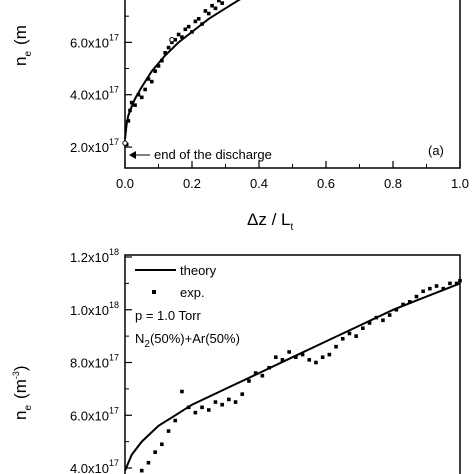 The height and width of the screenshot is (474, 474). What do you see at coordinates (393, 183) in the screenshot?
I see `panel-a-x-tick-label: 0.8` at bounding box center [393, 183].